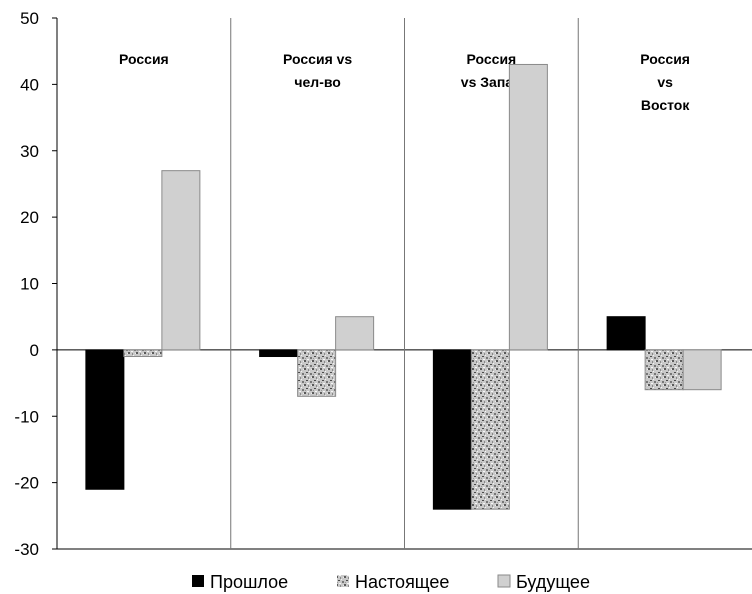  Describe the element at coordinates (249, 582) in the screenshot. I see `legend-label: Прошлое` at that location.